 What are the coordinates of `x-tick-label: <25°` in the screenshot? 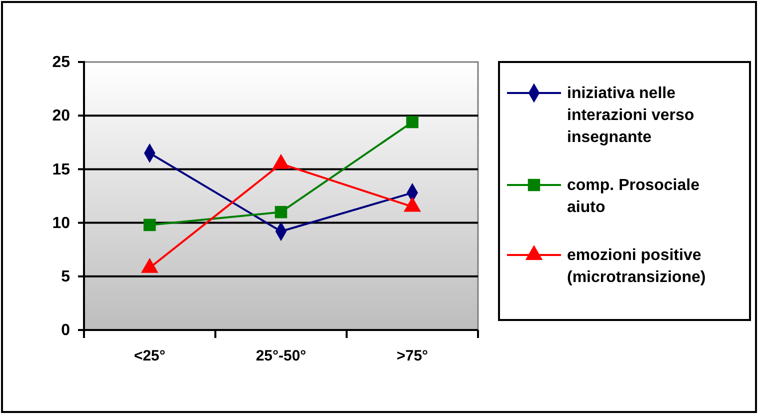 It's located at (150, 356).